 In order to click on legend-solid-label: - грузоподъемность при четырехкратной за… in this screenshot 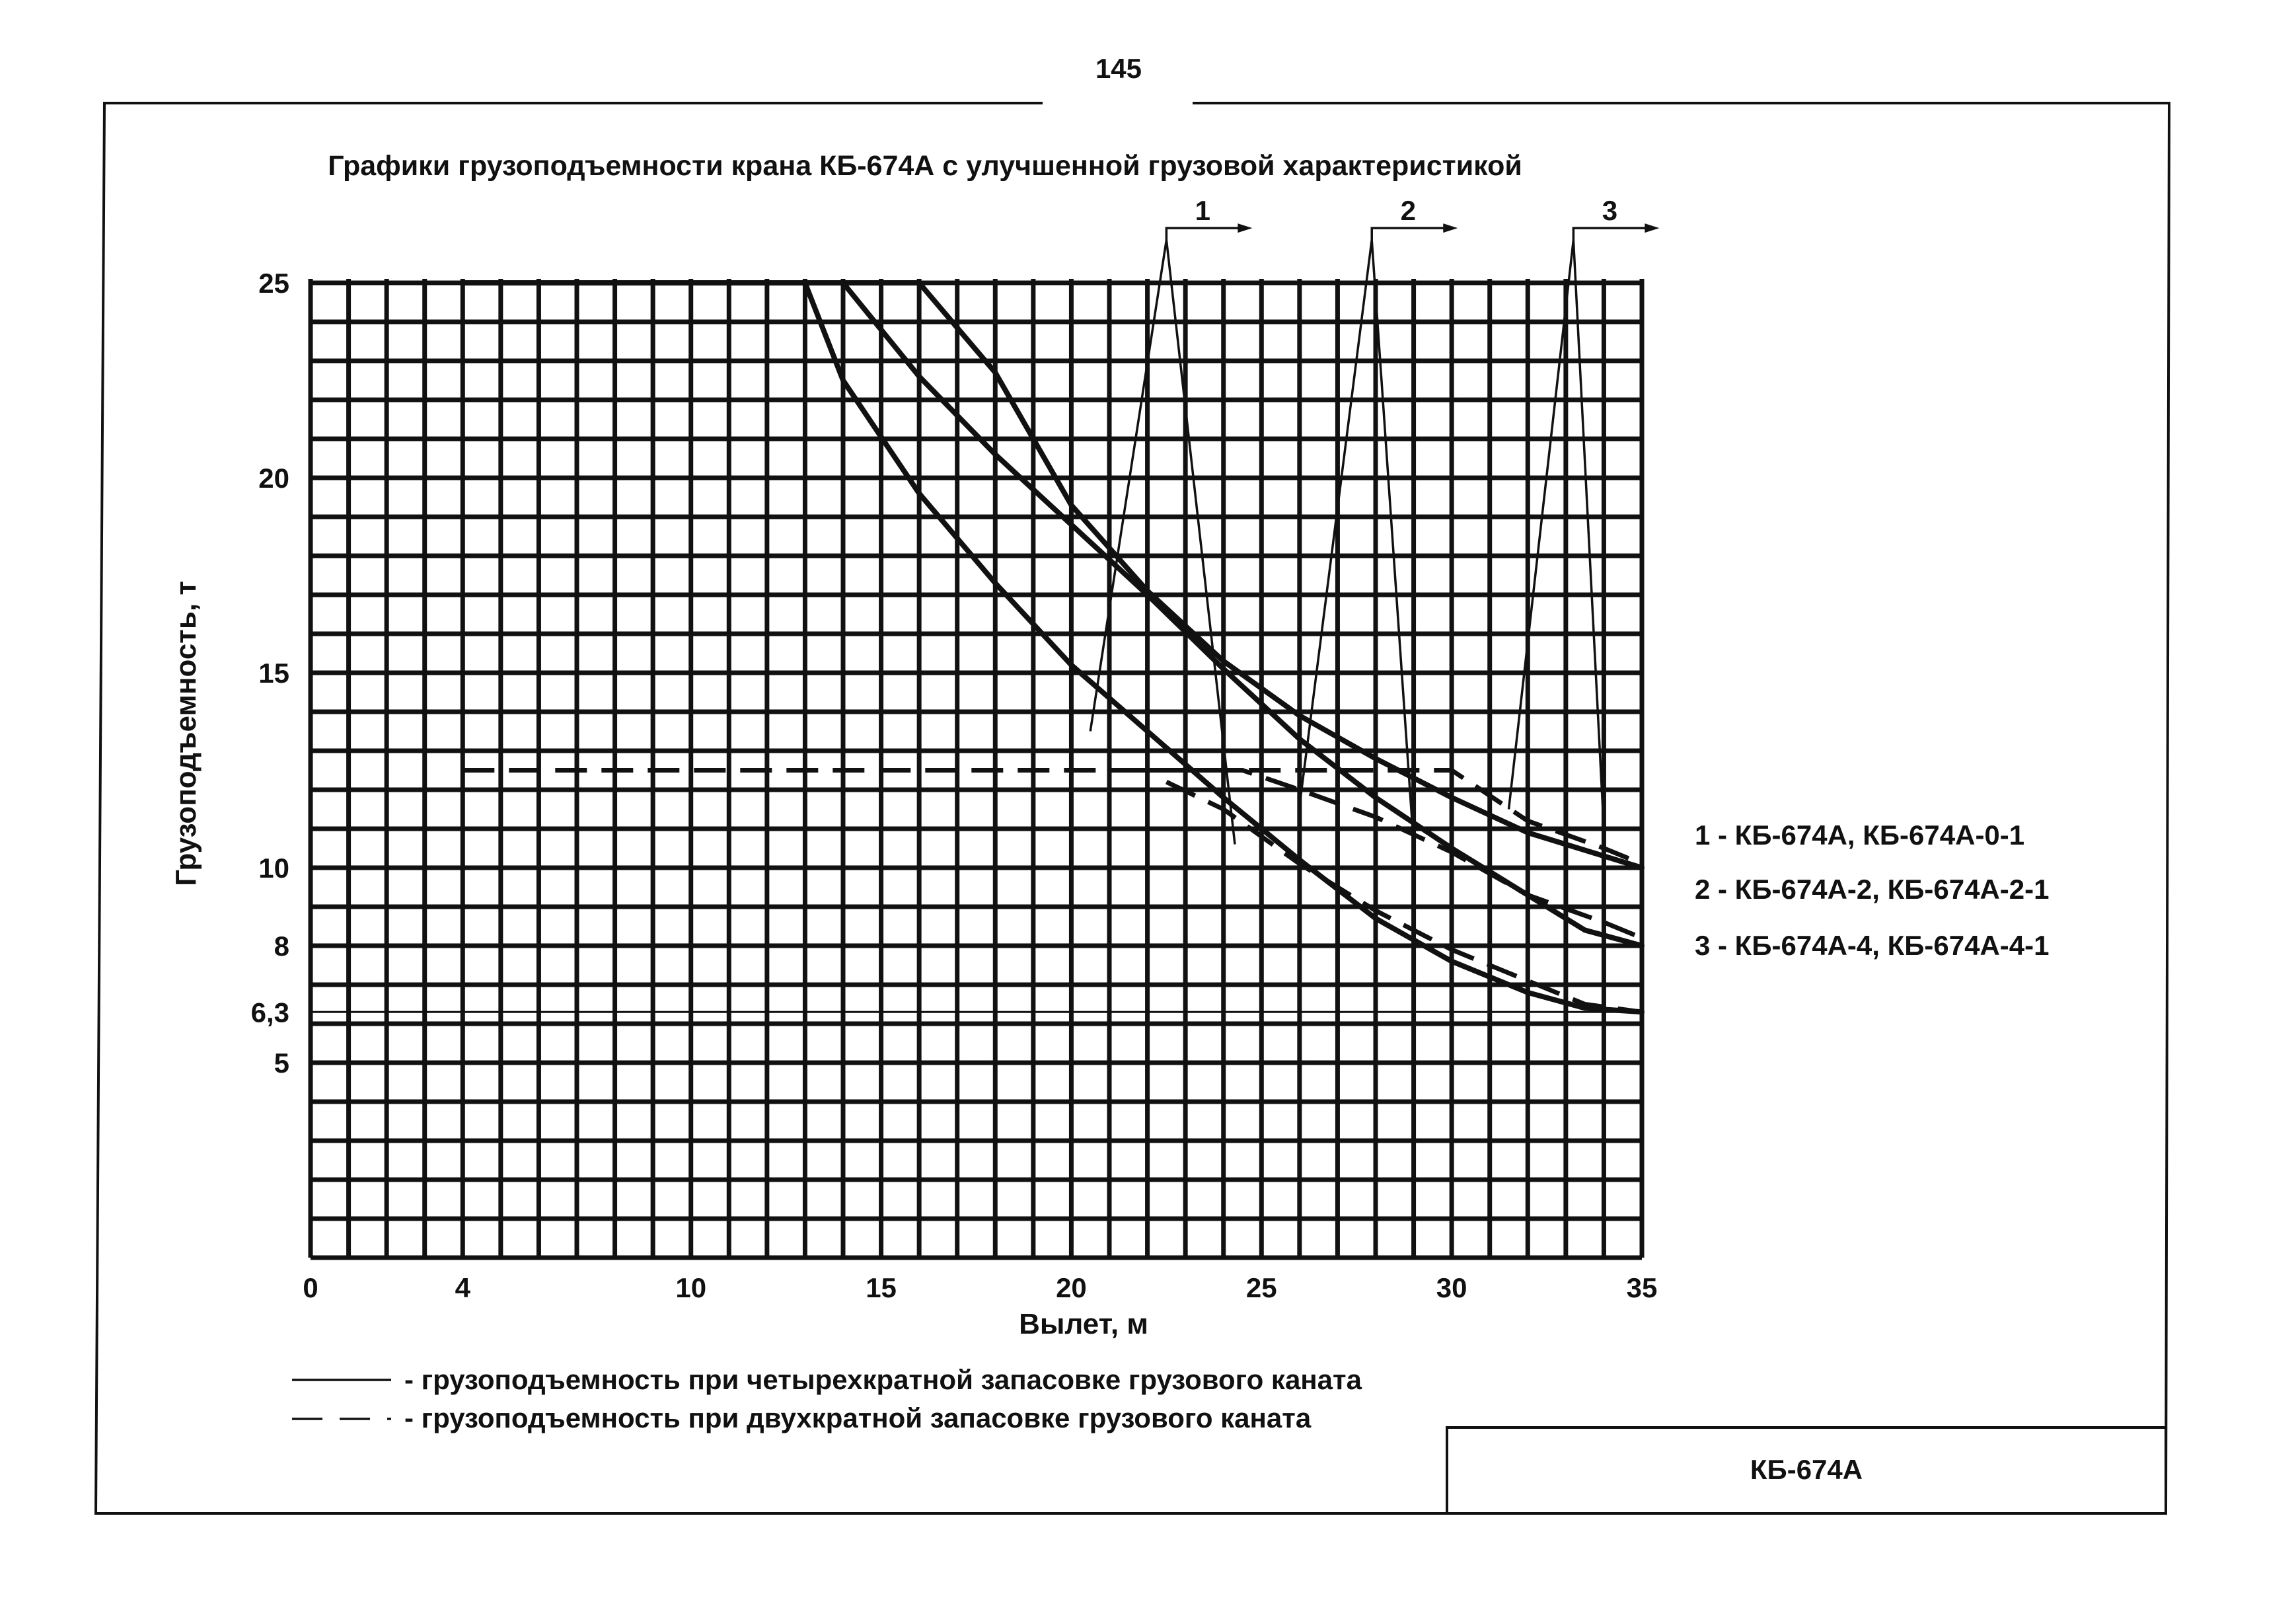, I will do `click(883, 1379)`.